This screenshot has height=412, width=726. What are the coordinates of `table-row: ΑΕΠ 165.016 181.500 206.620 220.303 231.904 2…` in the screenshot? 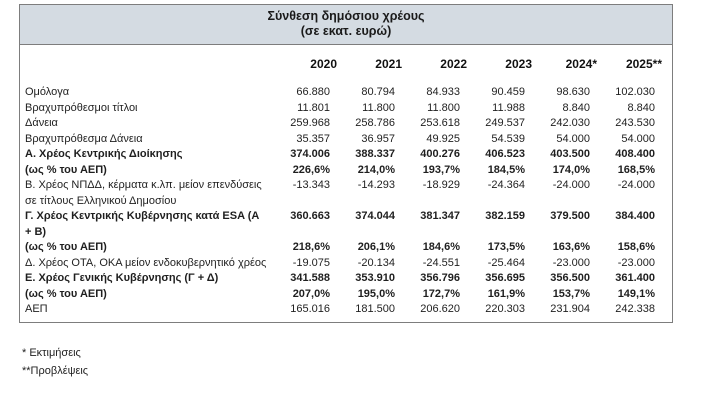 It's located at (346, 310).